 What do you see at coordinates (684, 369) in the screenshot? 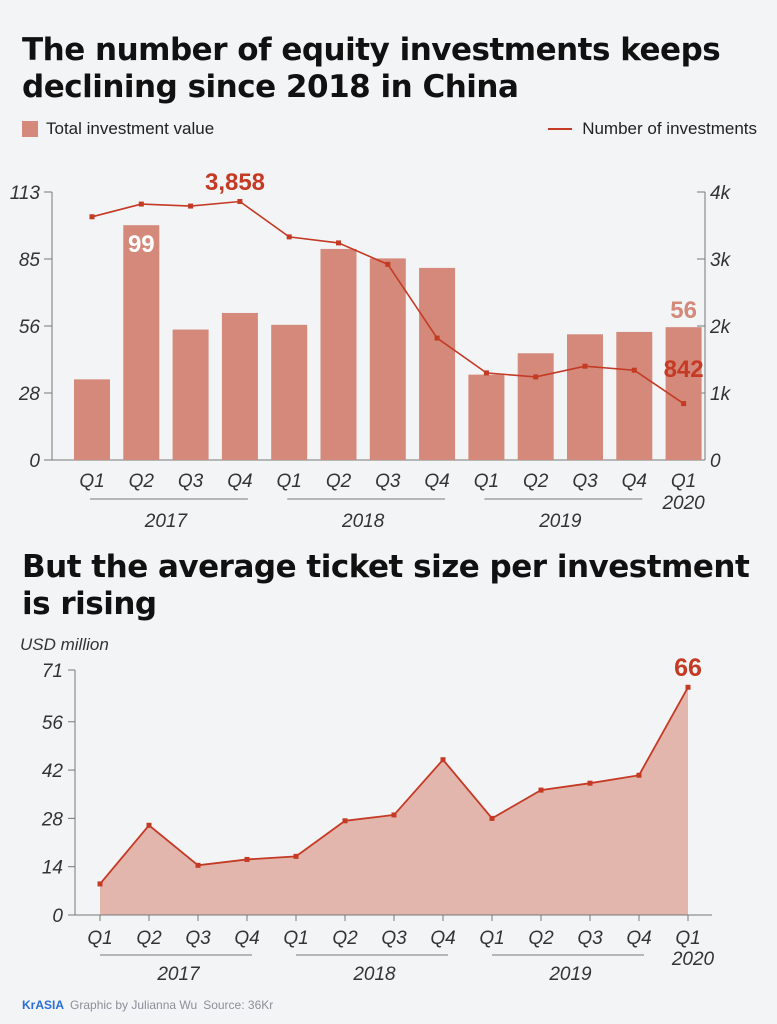
I see `annotation-842: 842` at bounding box center [684, 369].